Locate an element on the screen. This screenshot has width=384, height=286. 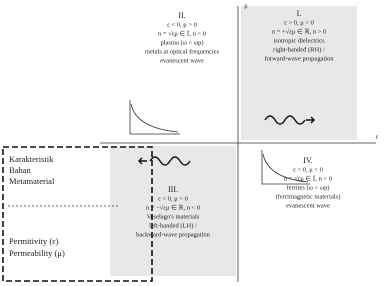
legend-title: Karakteristik is located at coordinates (31, 159).